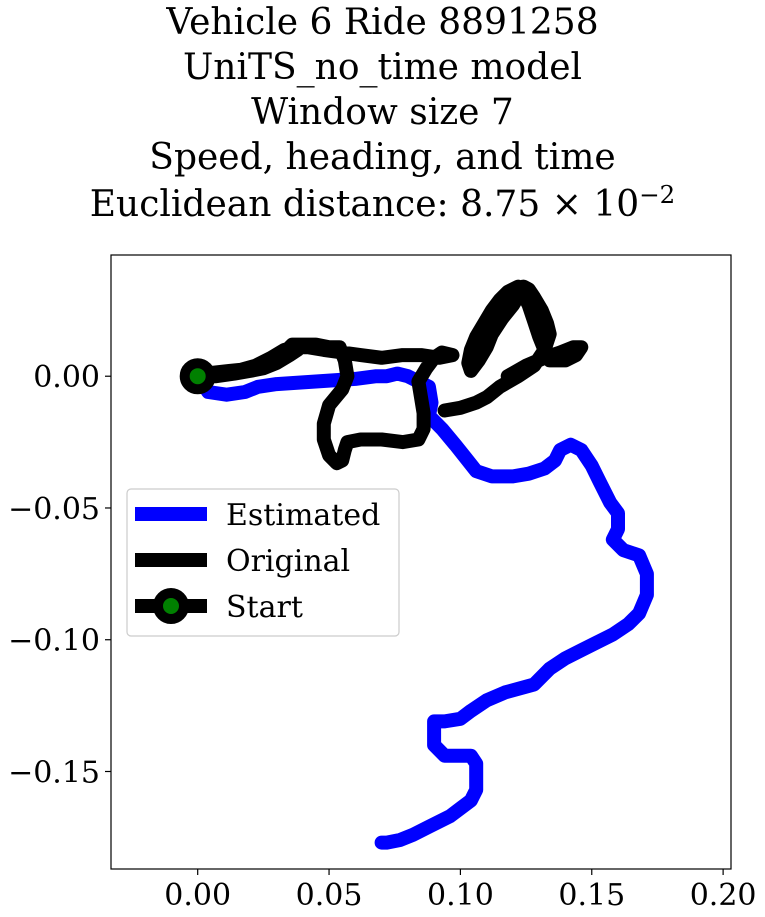 The width and height of the screenshot is (765, 917). I want to click on y-tick-label: 0.00, so click(66, 377).